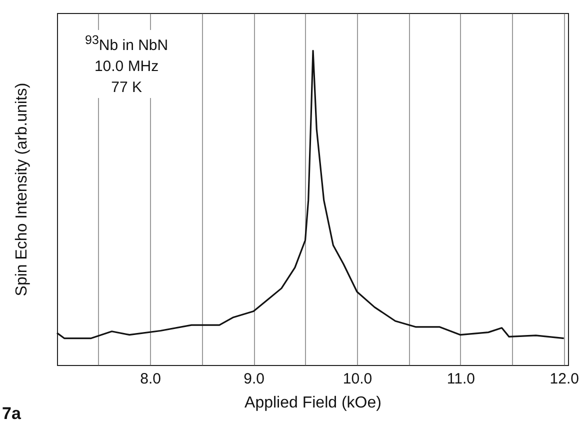 This screenshot has height=426, width=580. Describe the element at coordinates (127, 64) in the screenshot. I see `annotation: $^{93}$Nb in NbN 10.0 MHz 77 K` at that location.